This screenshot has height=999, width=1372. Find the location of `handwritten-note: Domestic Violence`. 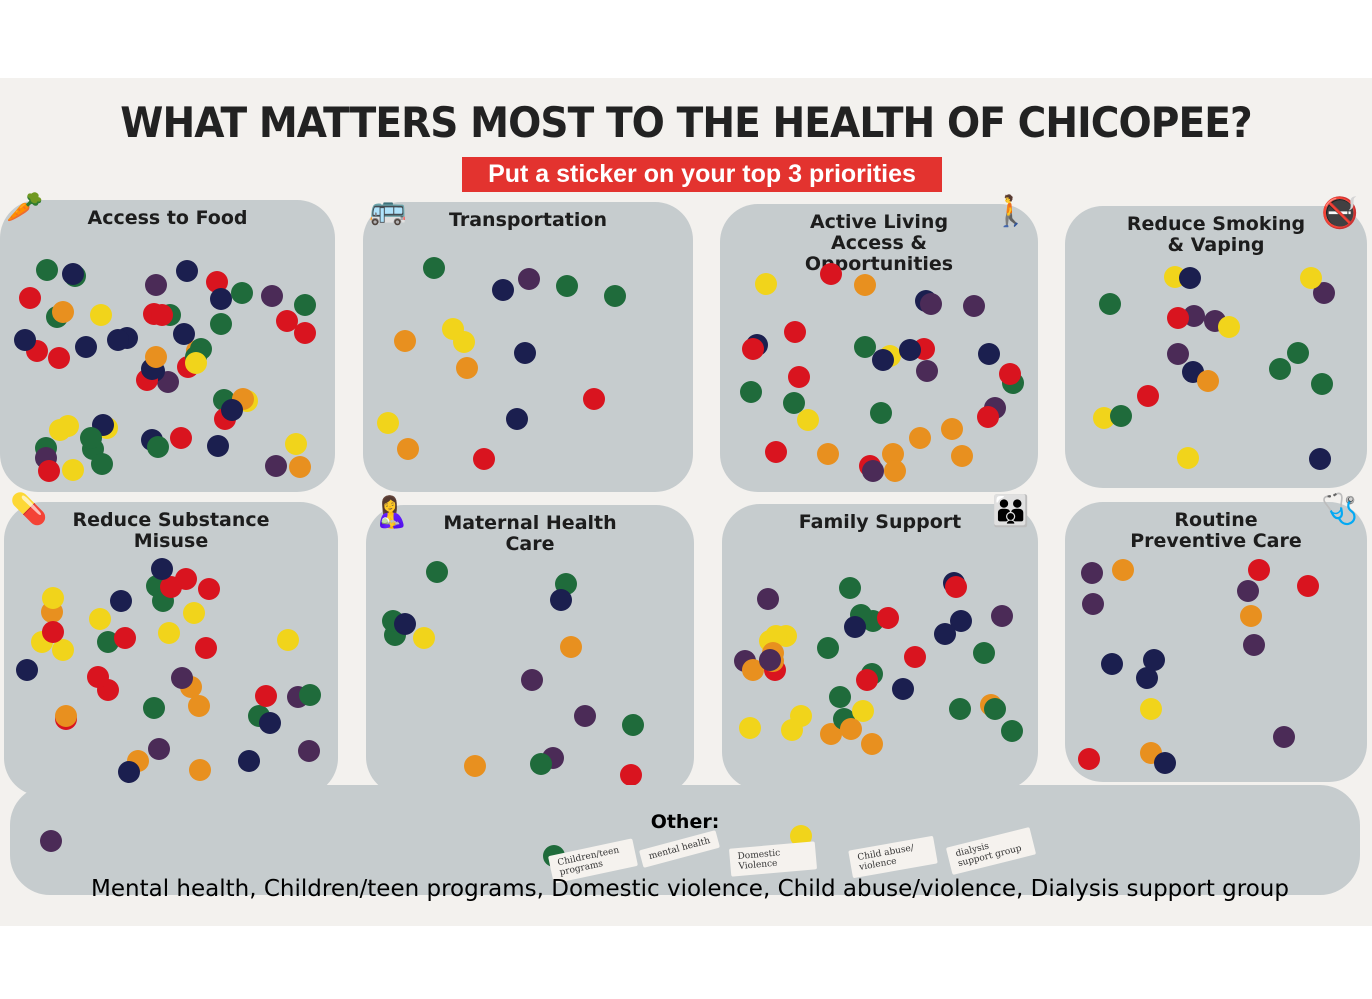

handwritten-note: Domestic Violence is located at coordinates (773, 859).